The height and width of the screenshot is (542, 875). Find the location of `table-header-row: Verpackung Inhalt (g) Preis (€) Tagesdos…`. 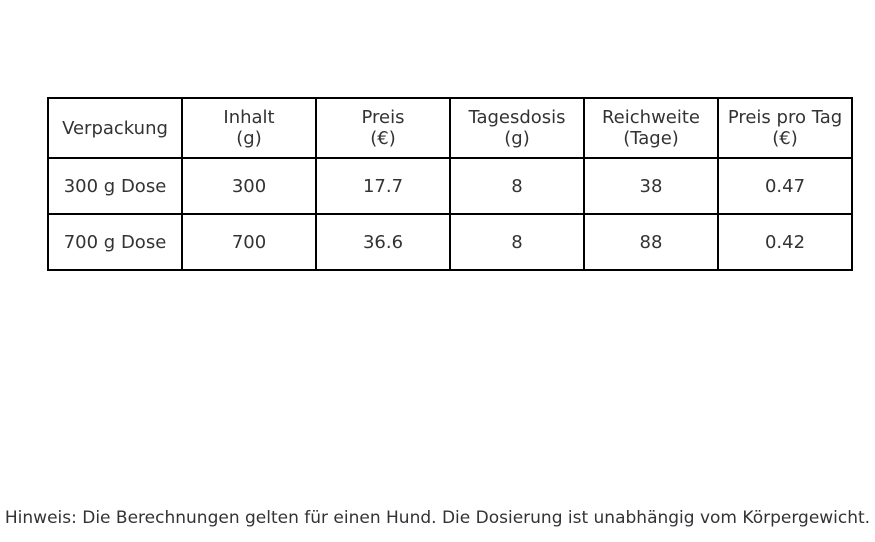

table-header-row: Verpackung Inhalt (g) Preis (€) Tagesdos… is located at coordinates (450, 128).